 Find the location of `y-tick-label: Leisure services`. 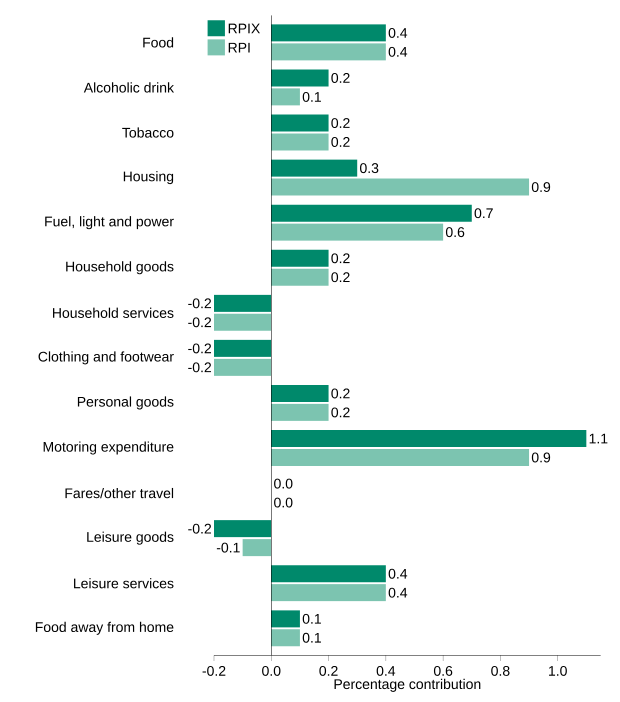

y-tick-label: Leisure services is located at coordinates (124, 583).